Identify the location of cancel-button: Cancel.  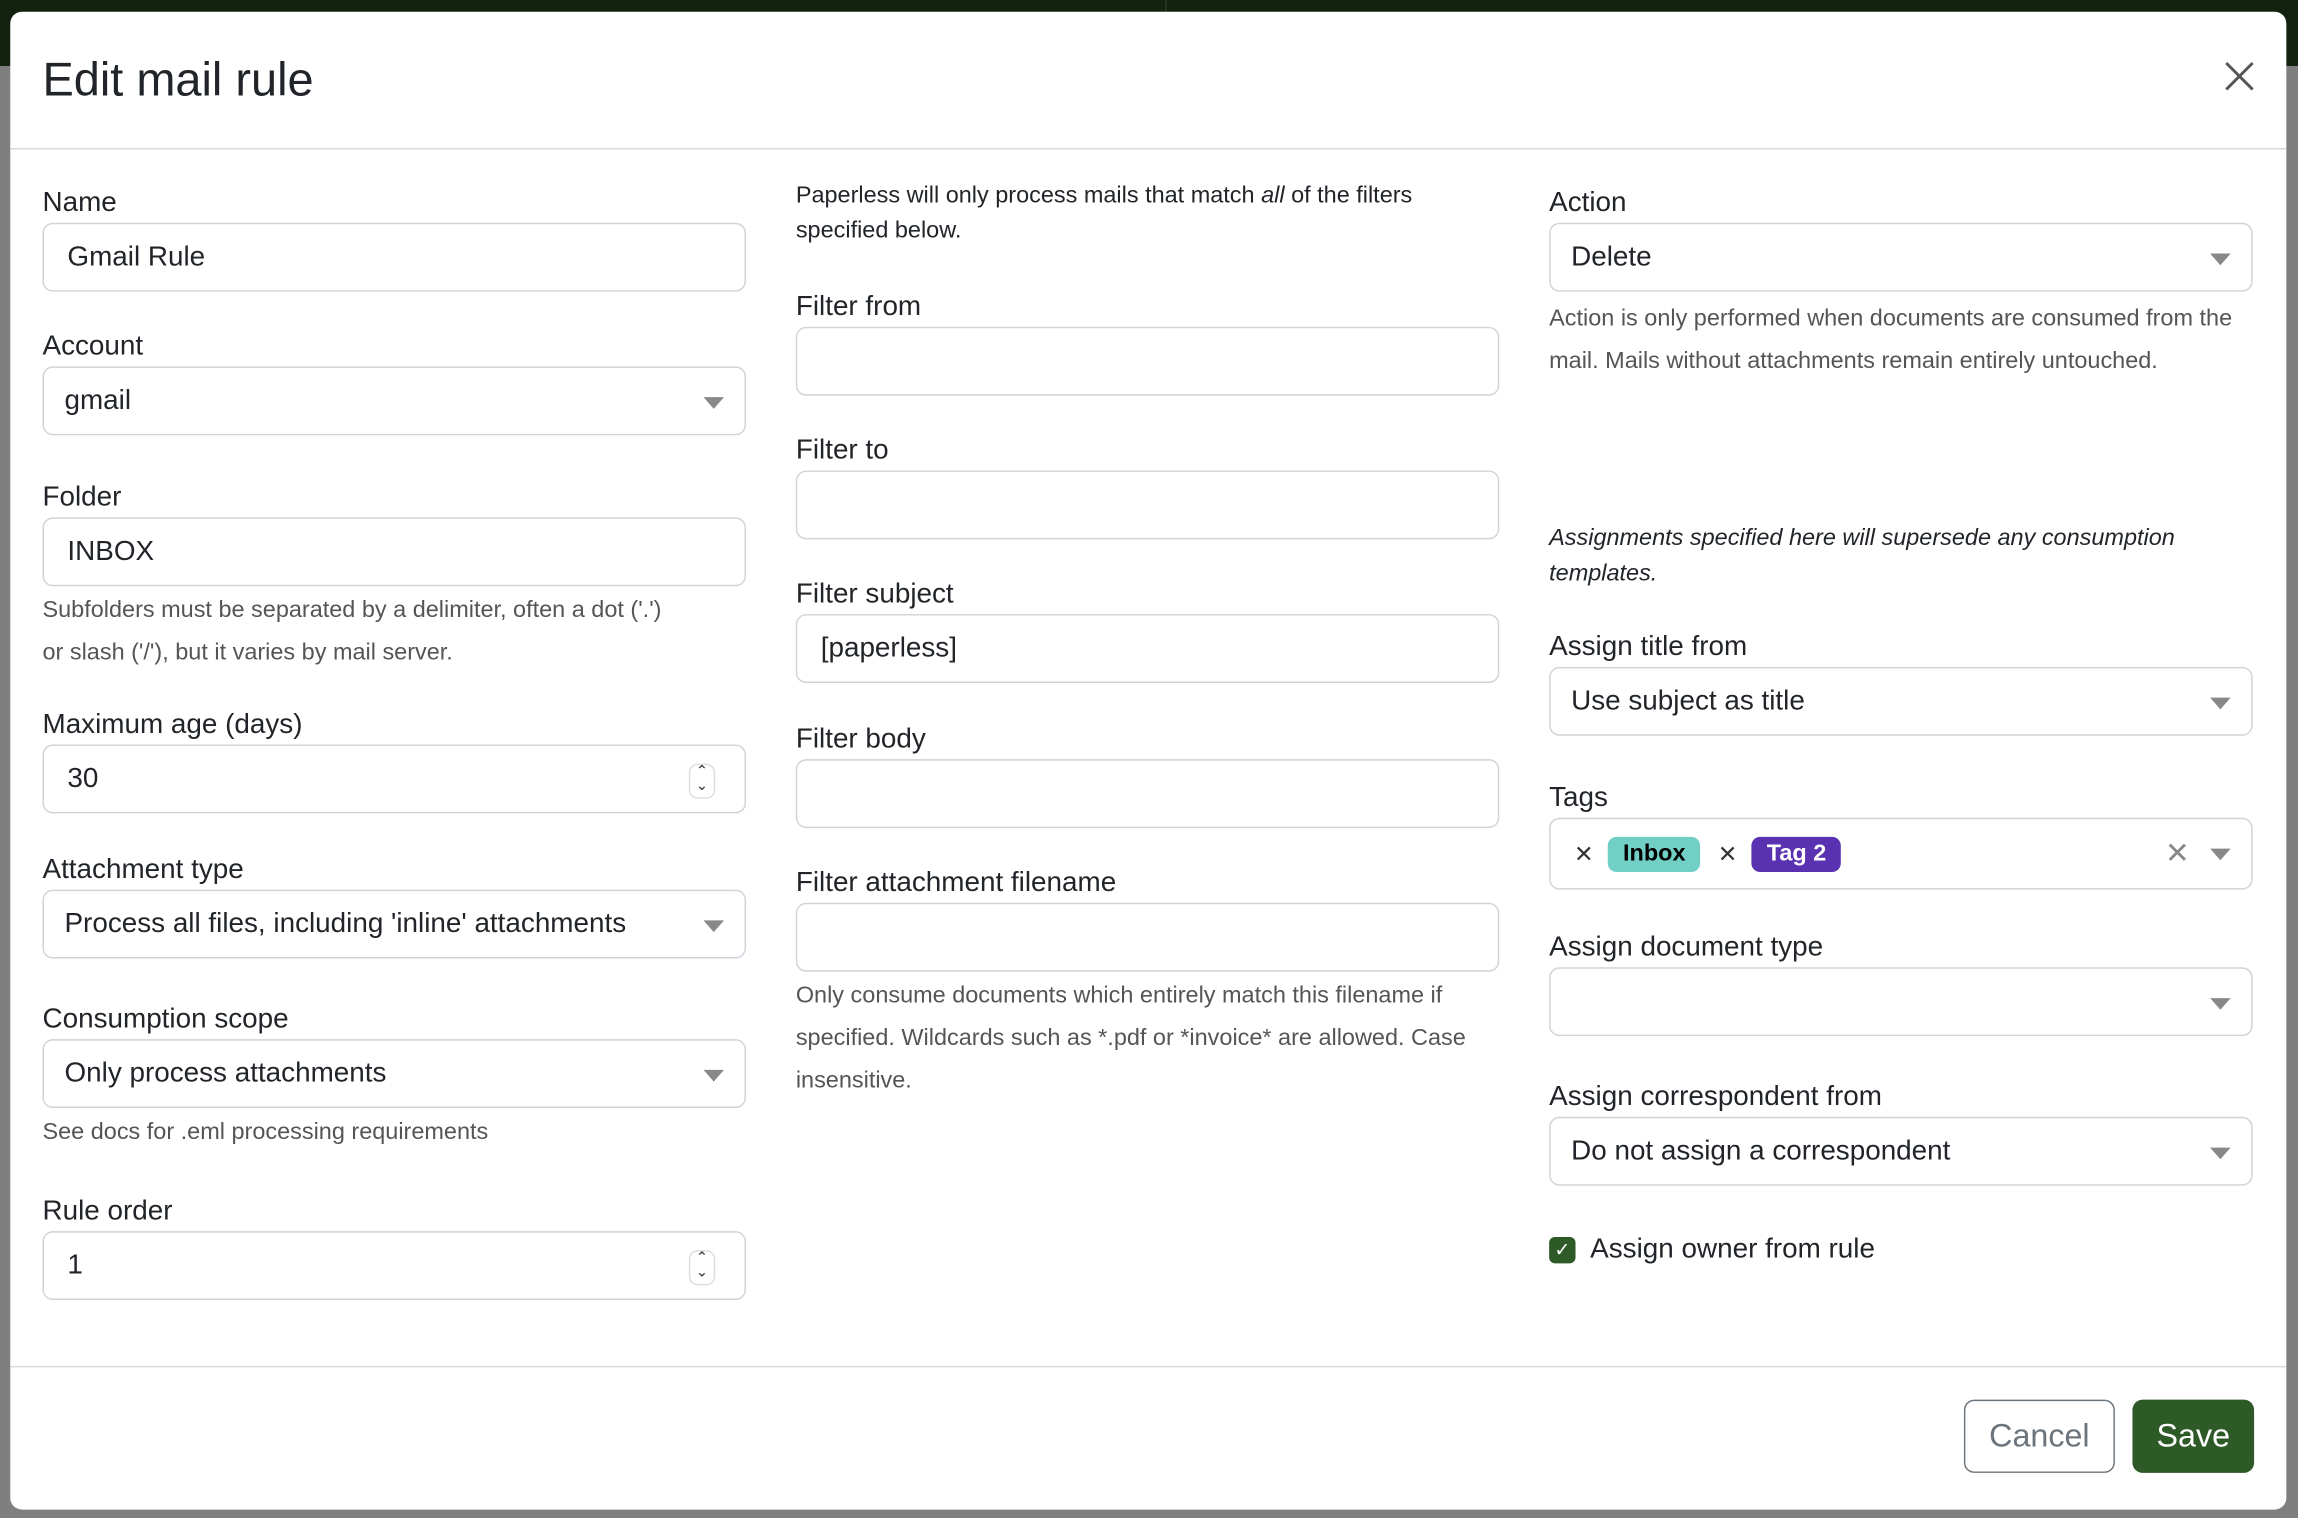
(2039, 1436).